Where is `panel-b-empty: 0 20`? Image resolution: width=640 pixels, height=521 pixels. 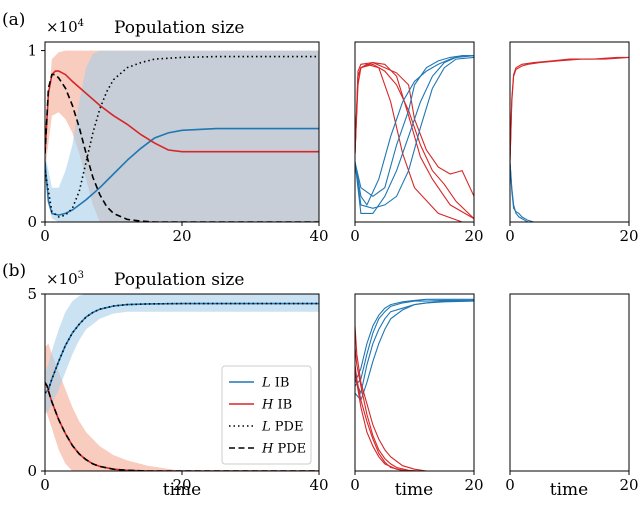
panel-b-empty: 0 20 is located at coordinates (572, 393).